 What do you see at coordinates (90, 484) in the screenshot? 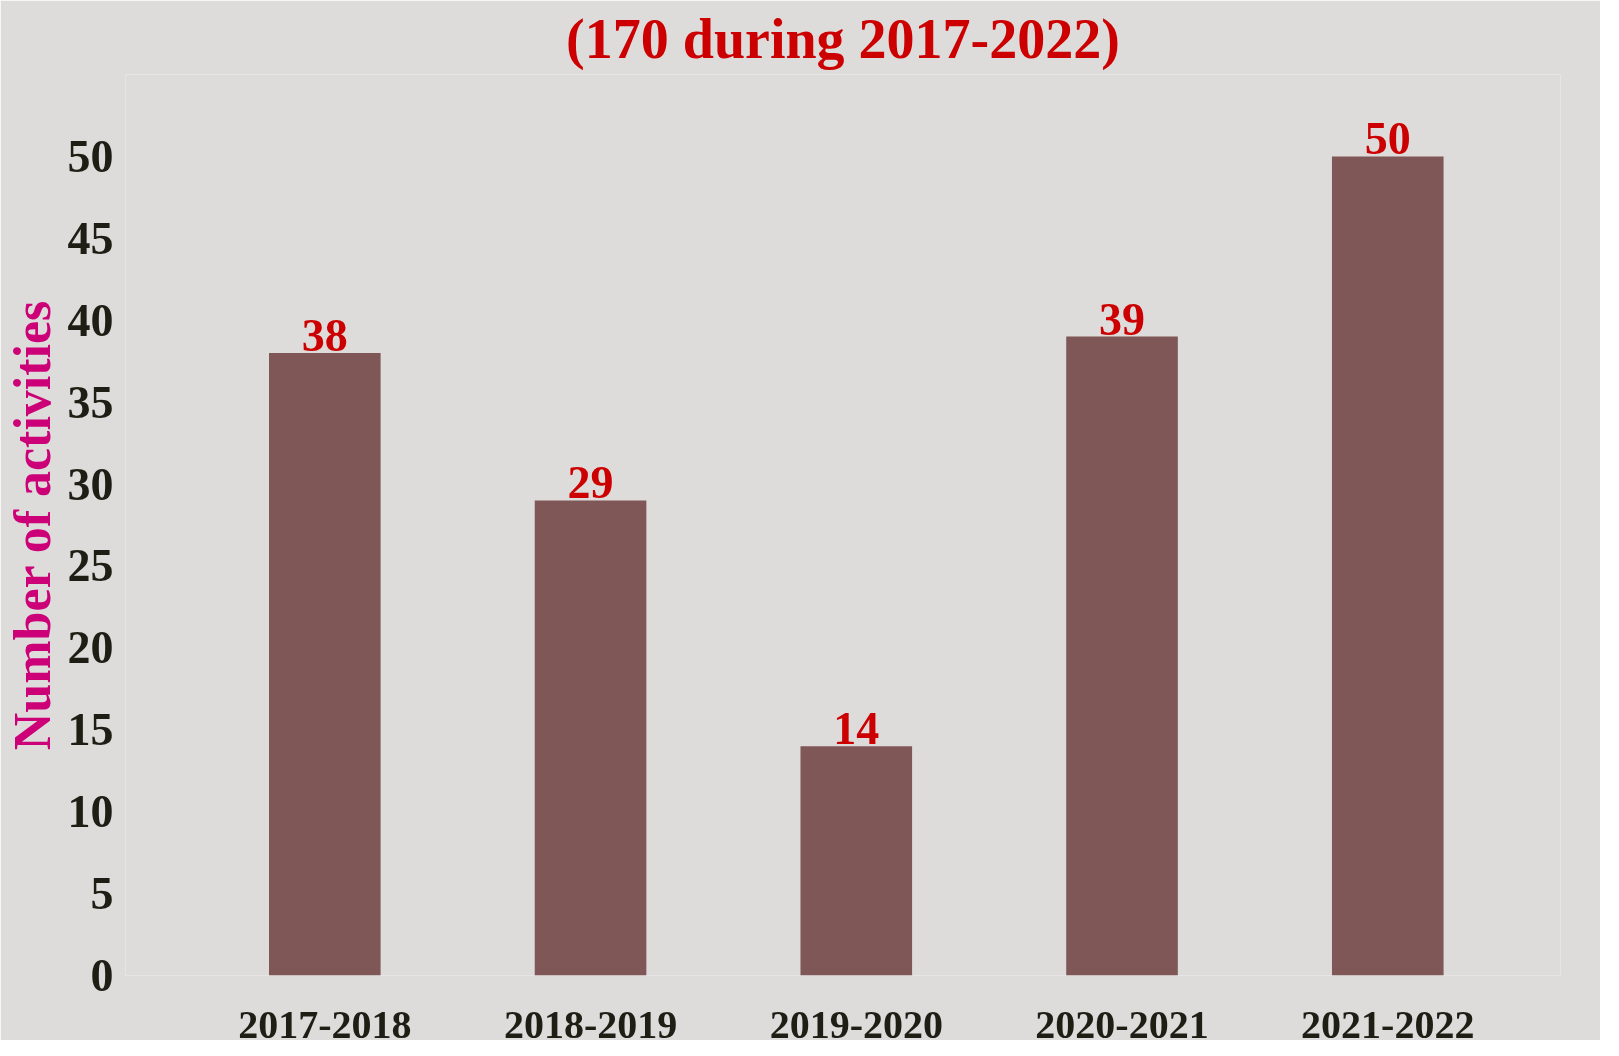
I see `y-tick-label: 30` at bounding box center [90, 484].